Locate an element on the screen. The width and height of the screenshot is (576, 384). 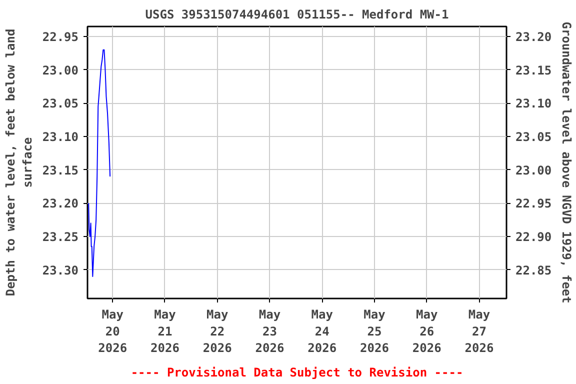
x-tick-label: May 24 2026 is located at coordinates (322, 332).